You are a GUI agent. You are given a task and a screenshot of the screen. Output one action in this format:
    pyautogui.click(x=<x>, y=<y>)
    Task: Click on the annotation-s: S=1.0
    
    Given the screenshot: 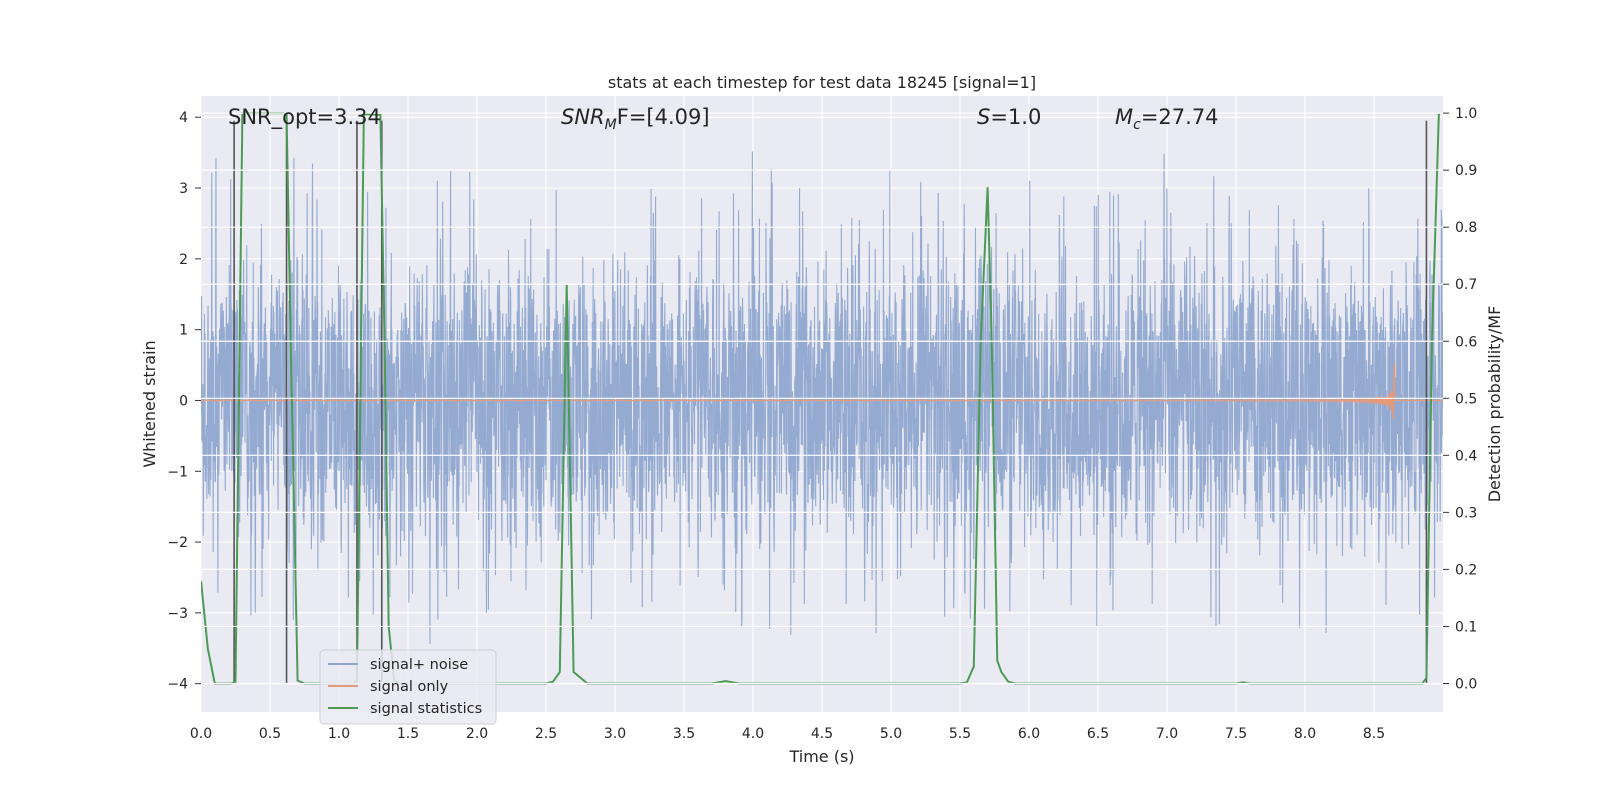 What is the action you would take?
    pyautogui.click(x=1009, y=117)
    